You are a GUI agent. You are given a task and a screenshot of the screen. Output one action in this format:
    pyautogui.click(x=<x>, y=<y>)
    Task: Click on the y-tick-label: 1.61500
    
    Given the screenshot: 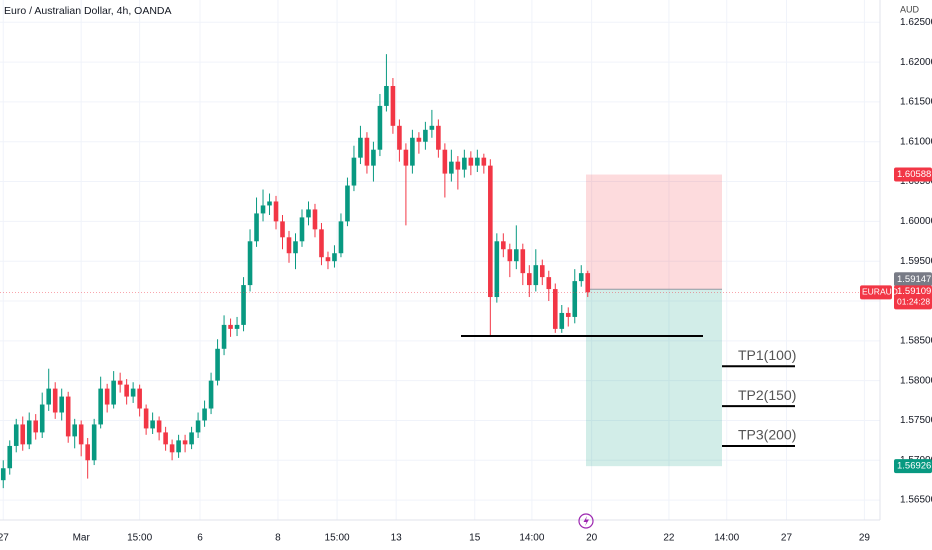 What is the action you would take?
    pyautogui.click(x=916, y=102)
    